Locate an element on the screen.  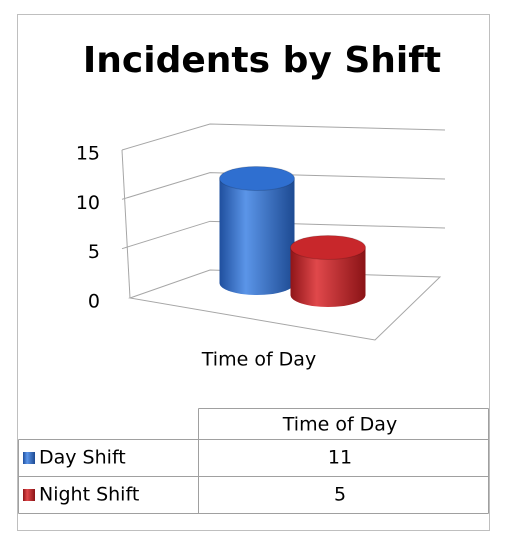
y-tick-label: 5 is located at coordinates (94, 252).